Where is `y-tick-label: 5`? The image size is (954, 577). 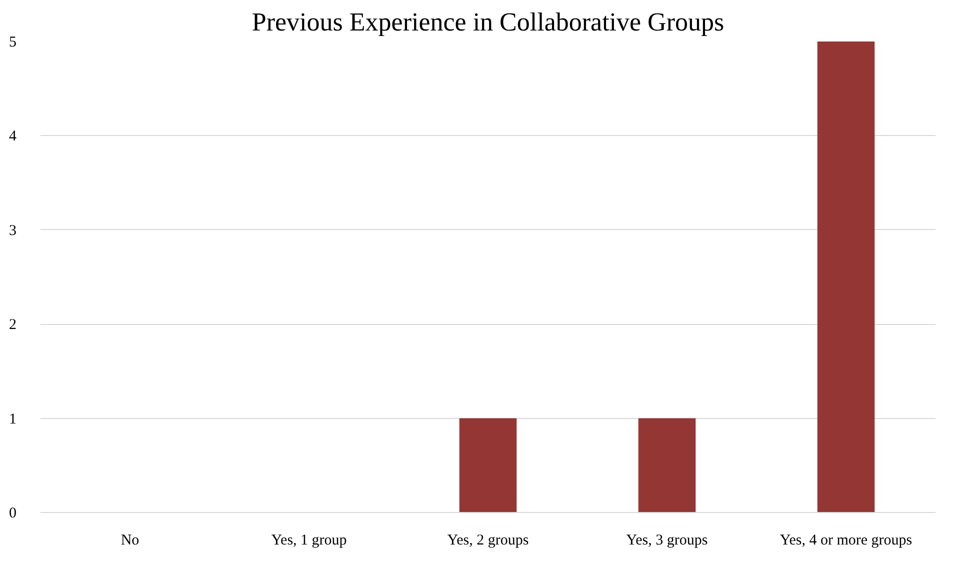
y-tick-label: 5 is located at coordinates (12, 42).